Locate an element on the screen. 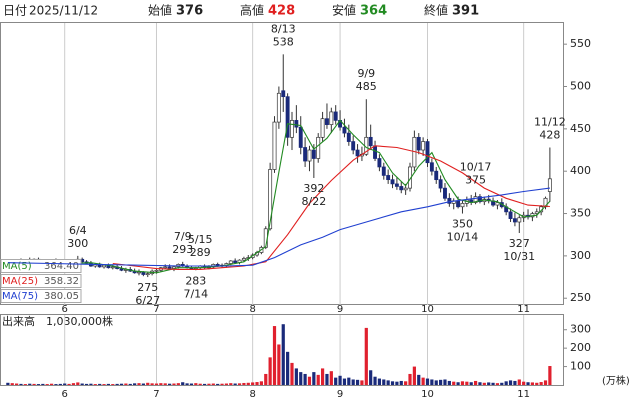 The width and height of the screenshot is (631, 400). annotation-value: 428 is located at coordinates (549, 134).